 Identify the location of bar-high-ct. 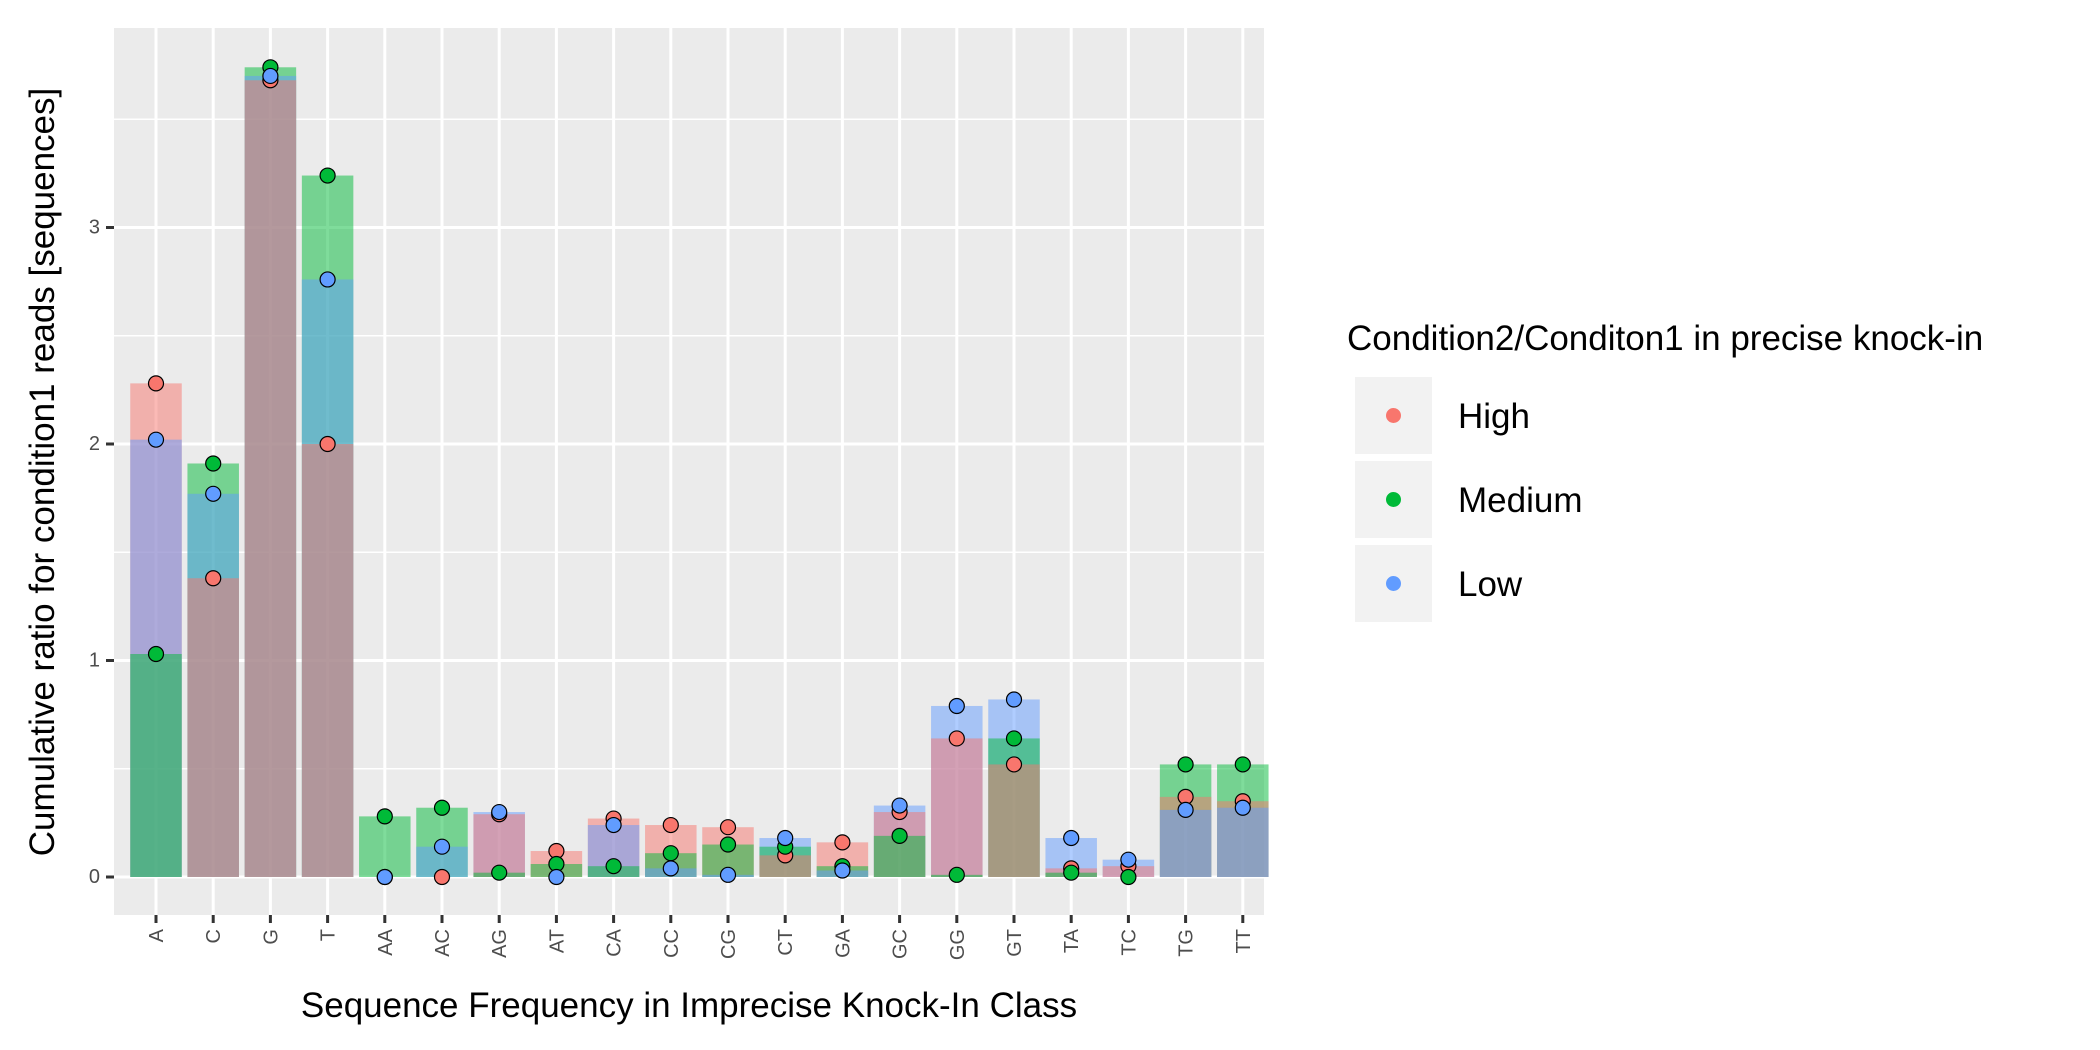
(785, 866).